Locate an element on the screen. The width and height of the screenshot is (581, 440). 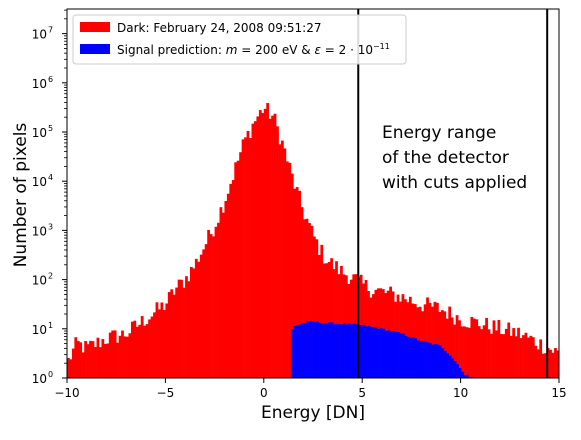
annotation-line-3: with cuts applied is located at coordinates (454, 183).